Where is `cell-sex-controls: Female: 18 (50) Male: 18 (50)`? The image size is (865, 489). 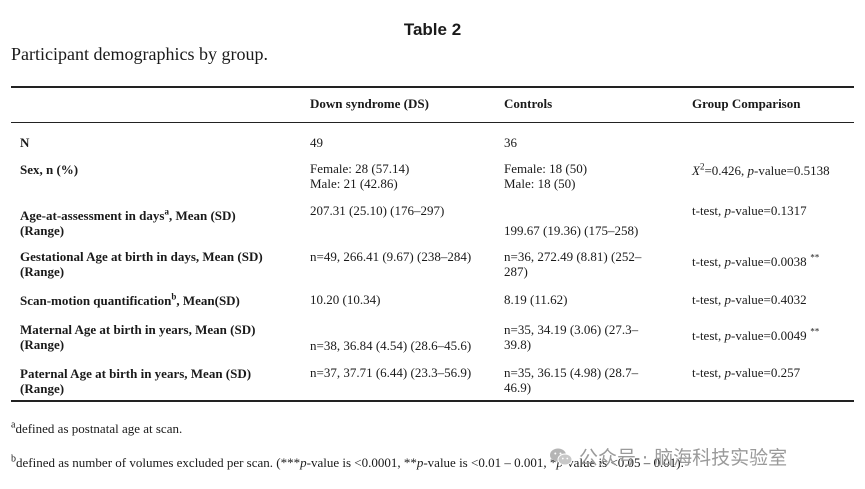
cell-sex-controls: Female: 18 (50) Male: 18 (50) is located at coordinates (594, 176).